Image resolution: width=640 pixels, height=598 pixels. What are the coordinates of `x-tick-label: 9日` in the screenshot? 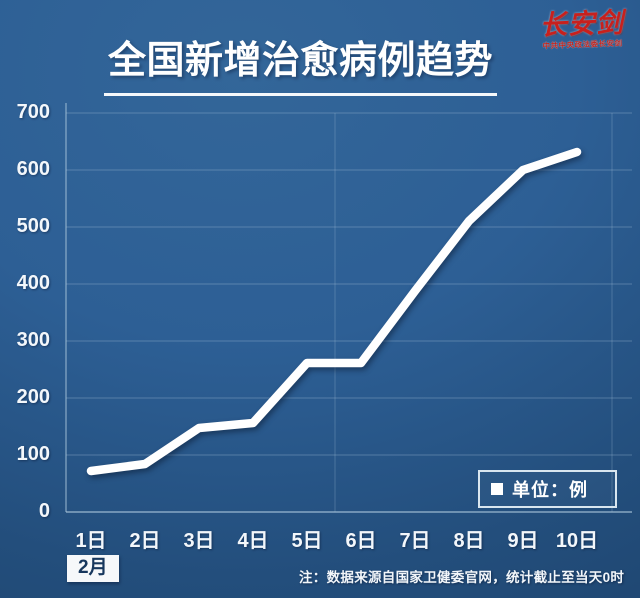 It's located at (523, 541).